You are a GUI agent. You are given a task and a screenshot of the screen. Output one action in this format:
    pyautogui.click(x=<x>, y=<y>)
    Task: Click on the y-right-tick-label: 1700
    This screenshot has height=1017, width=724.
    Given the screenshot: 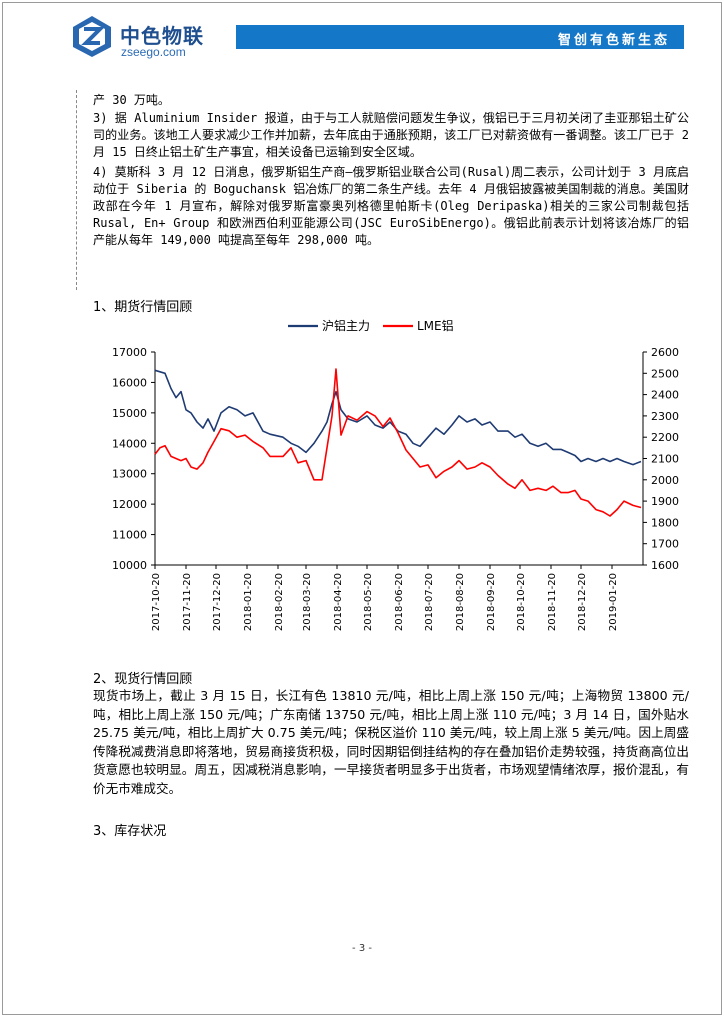 What is the action you would take?
    pyautogui.click(x=665, y=544)
    